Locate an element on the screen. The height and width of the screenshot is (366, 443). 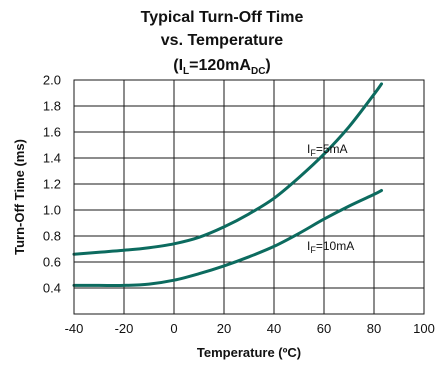
series-label-10ma-rest: =10mA is located at coordinates (335, 246).